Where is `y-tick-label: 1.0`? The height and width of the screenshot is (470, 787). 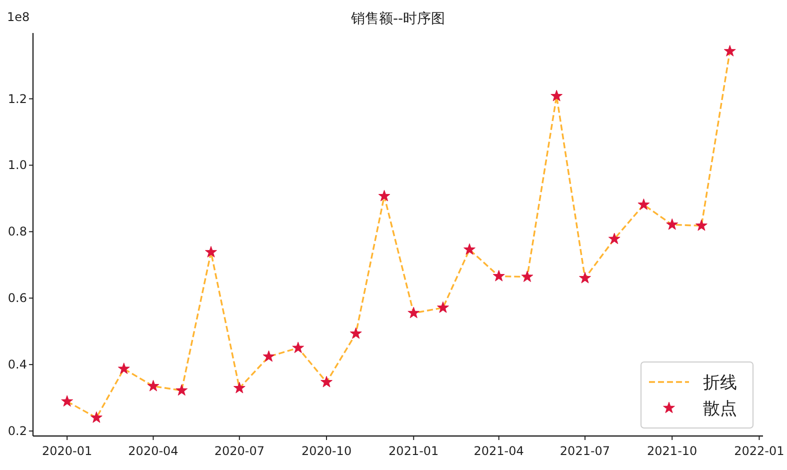
y-tick-label: 1.0 is located at coordinates (17, 165).